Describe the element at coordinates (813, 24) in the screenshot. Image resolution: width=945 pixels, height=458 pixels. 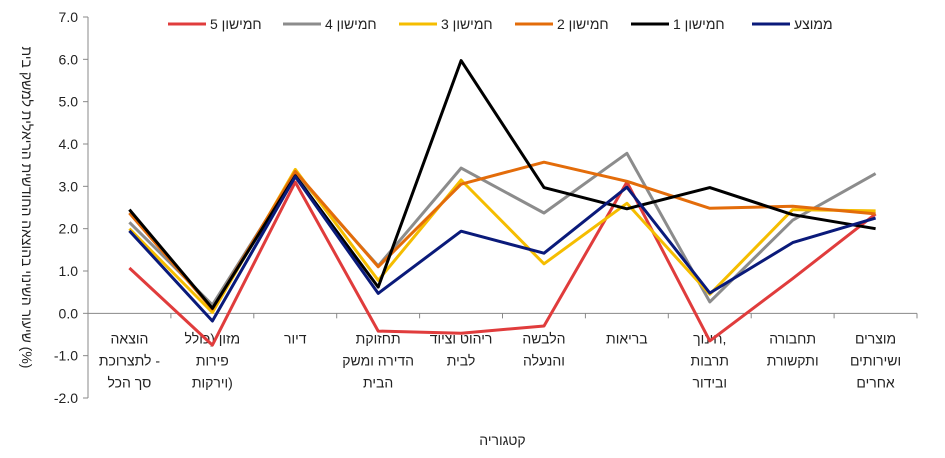
I see `legend-label: ממוצע` at that location.